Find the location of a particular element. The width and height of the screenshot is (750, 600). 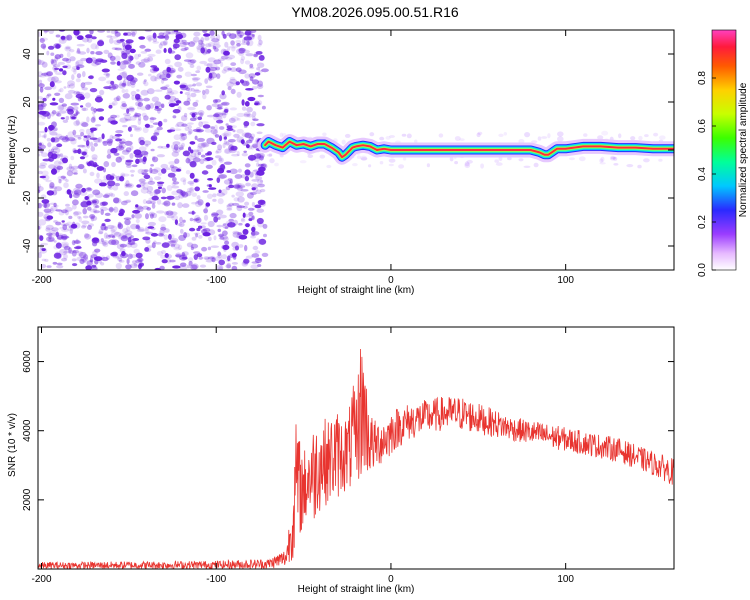

colorbar-ticks: 0.00.20.40.60.8 is located at coordinates (706, 174).